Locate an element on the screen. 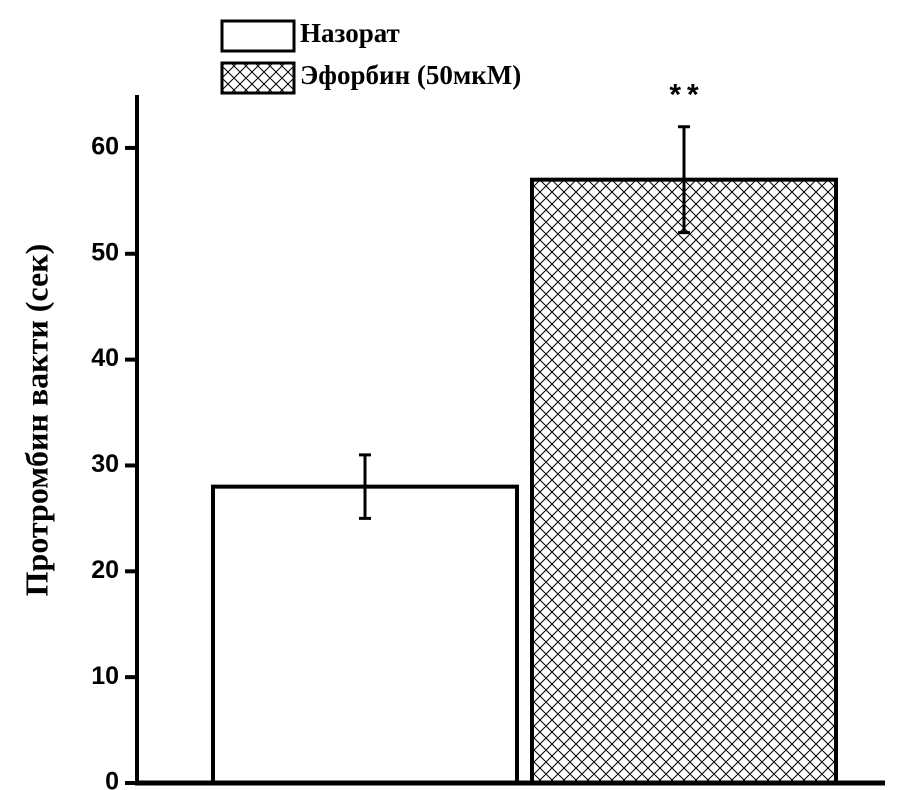 This screenshot has width=904, height=790. y-tick-label: 40 is located at coordinates (105, 358).